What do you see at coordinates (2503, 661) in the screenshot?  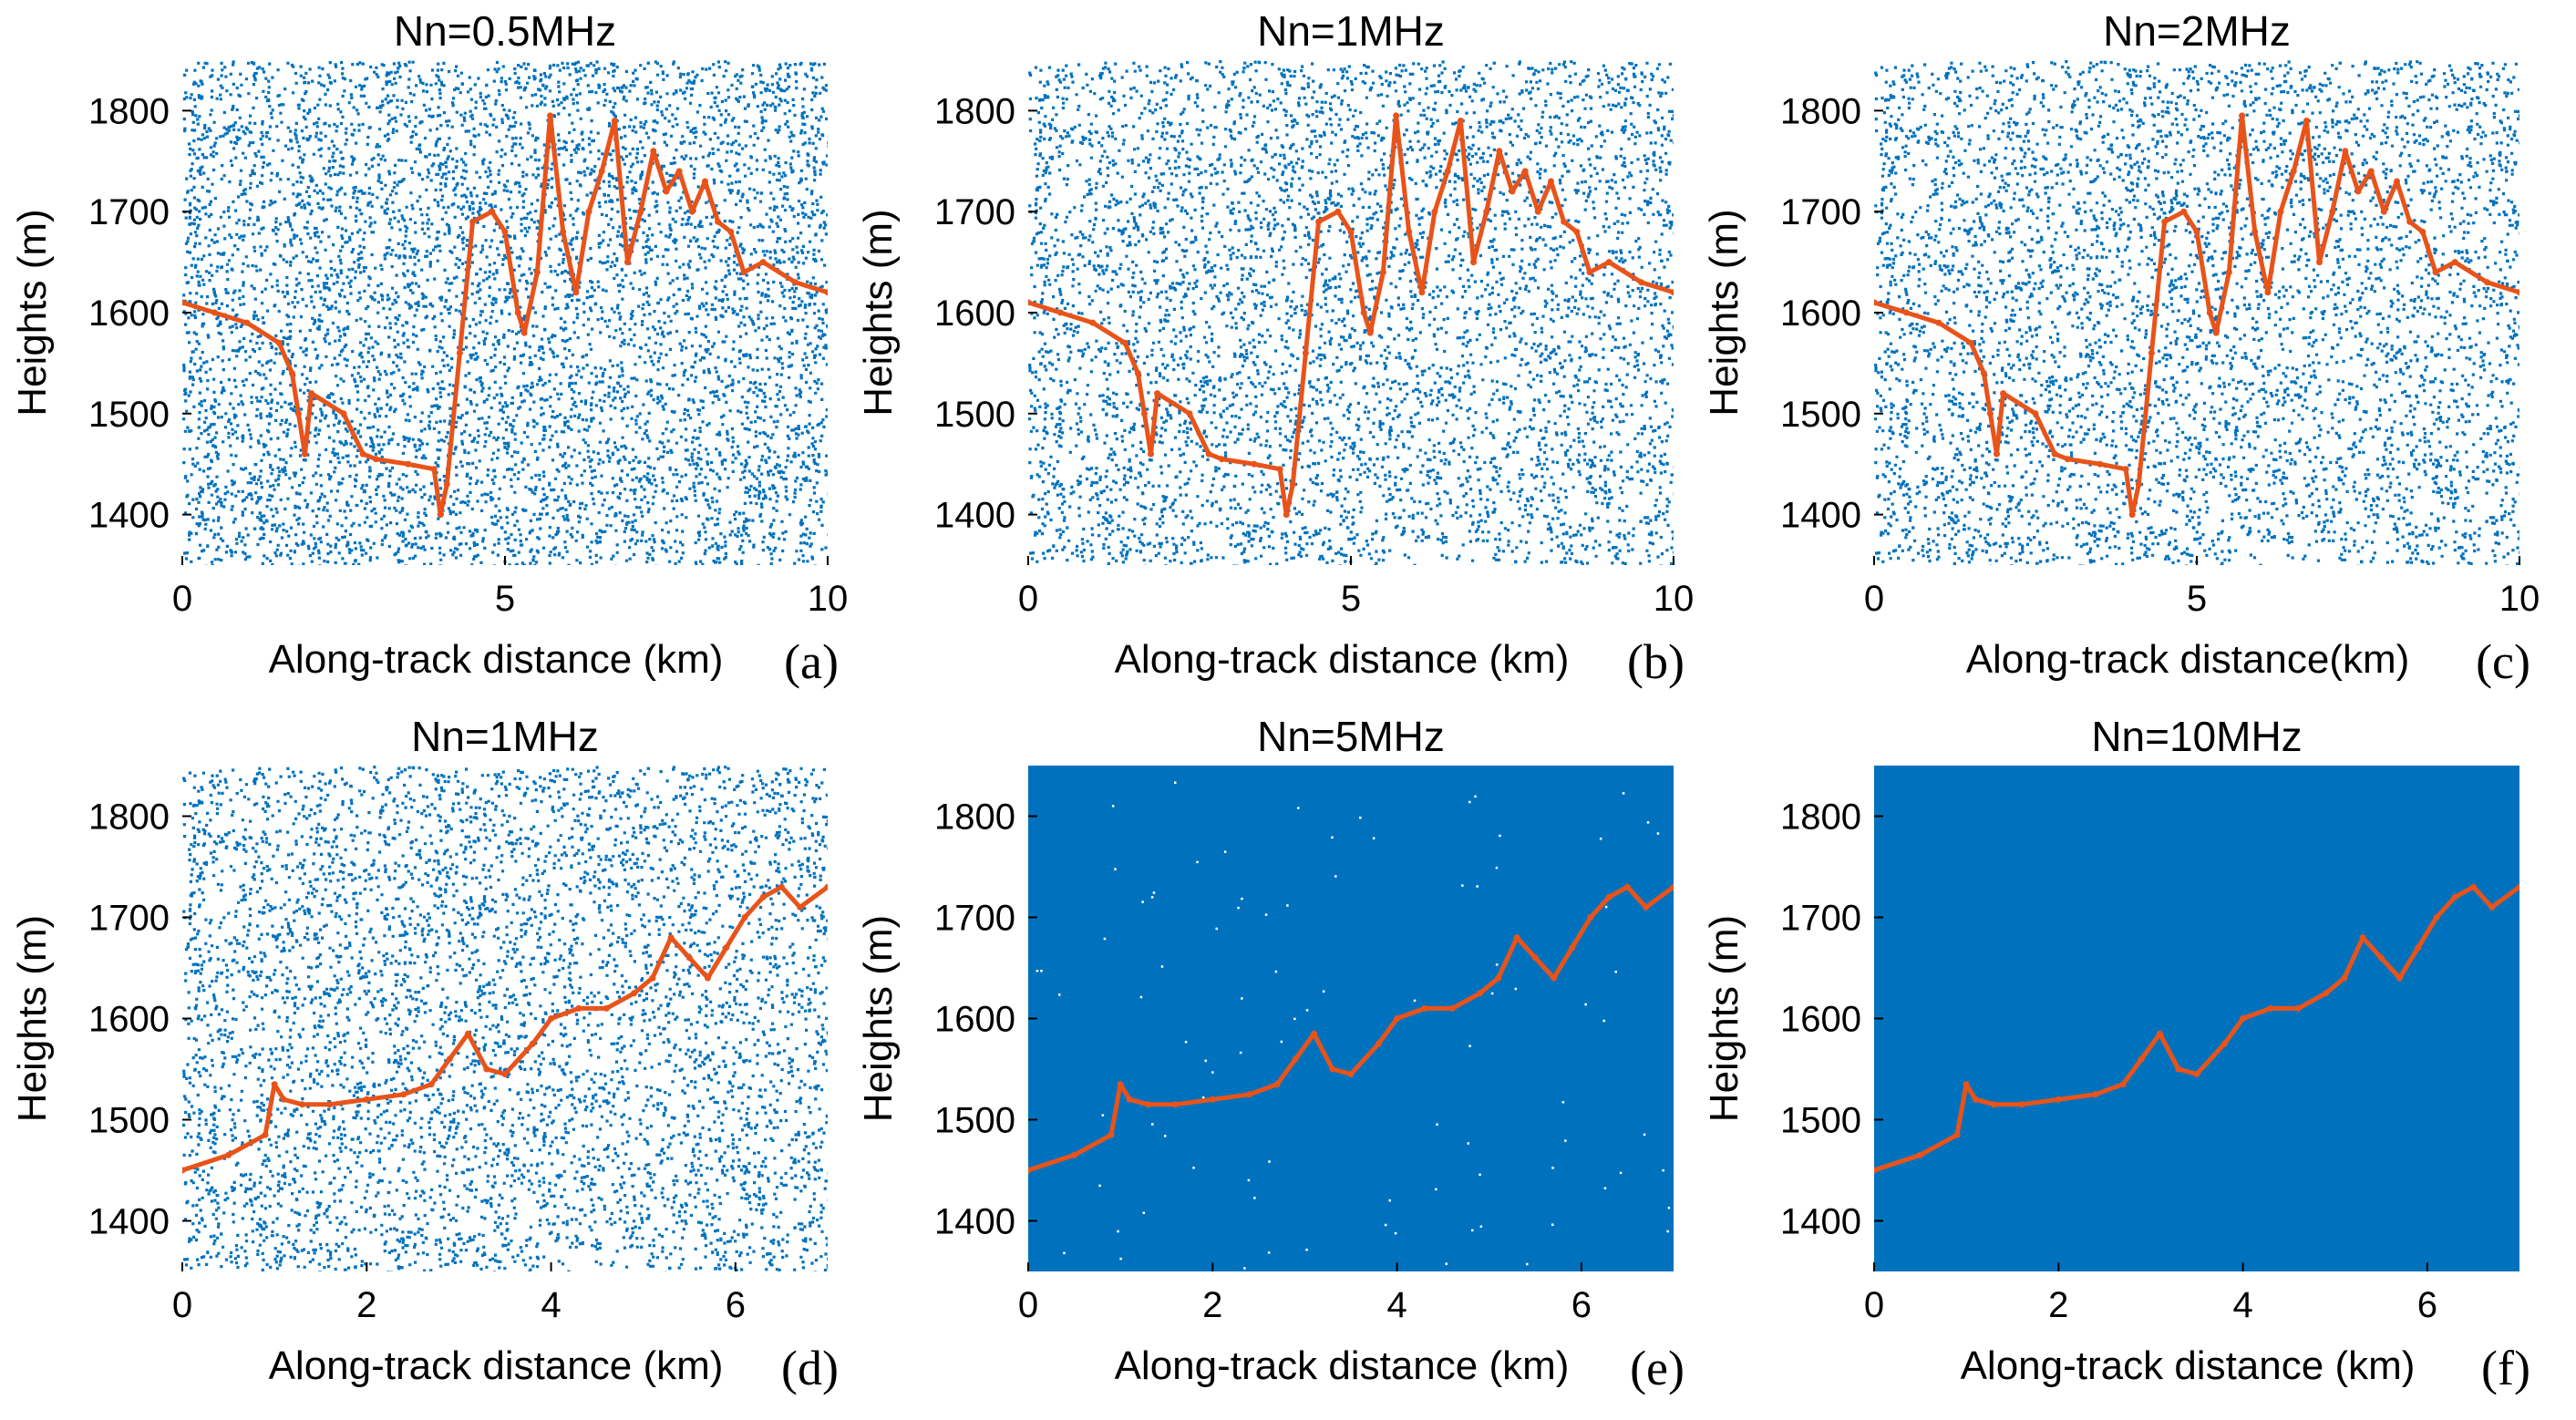 I see `panel-letter: (c)` at bounding box center [2503, 661].